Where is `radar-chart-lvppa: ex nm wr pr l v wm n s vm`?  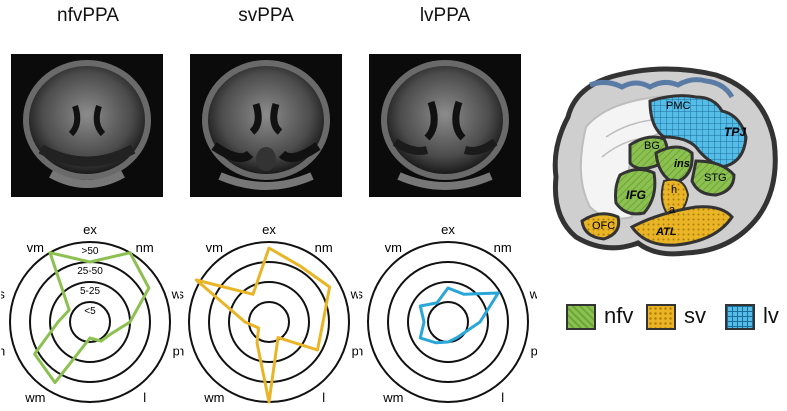
radar-chart-lvppa: ex nm wr pr l v wm n s vm is located at coordinates (448, 316).